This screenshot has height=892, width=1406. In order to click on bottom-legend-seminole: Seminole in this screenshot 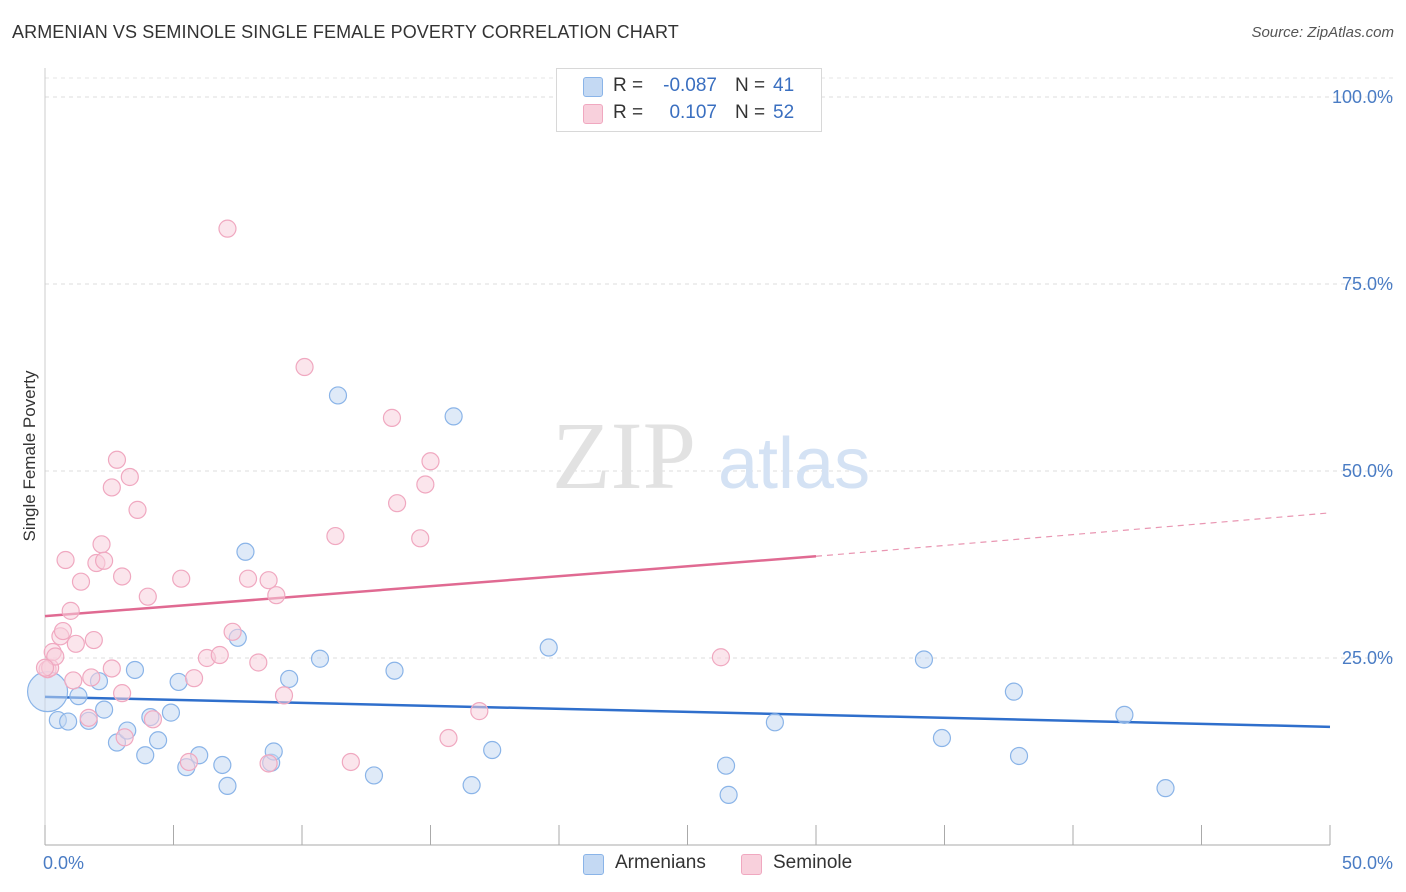, I will do `click(806, 864)`.